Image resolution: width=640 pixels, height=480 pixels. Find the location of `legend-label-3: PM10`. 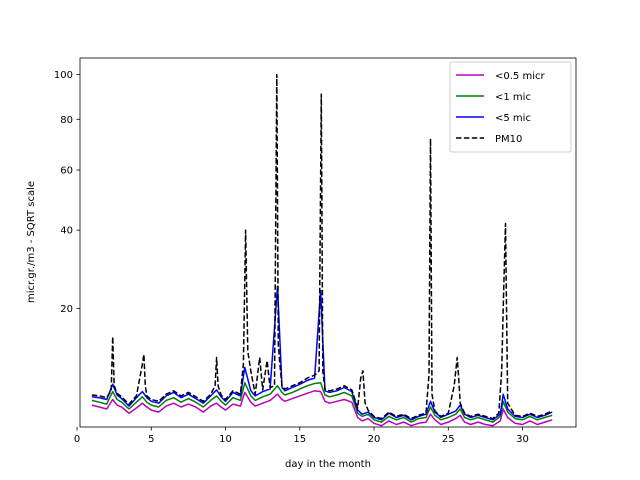

legend-label-3: PM10 is located at coordinates (508, 139).